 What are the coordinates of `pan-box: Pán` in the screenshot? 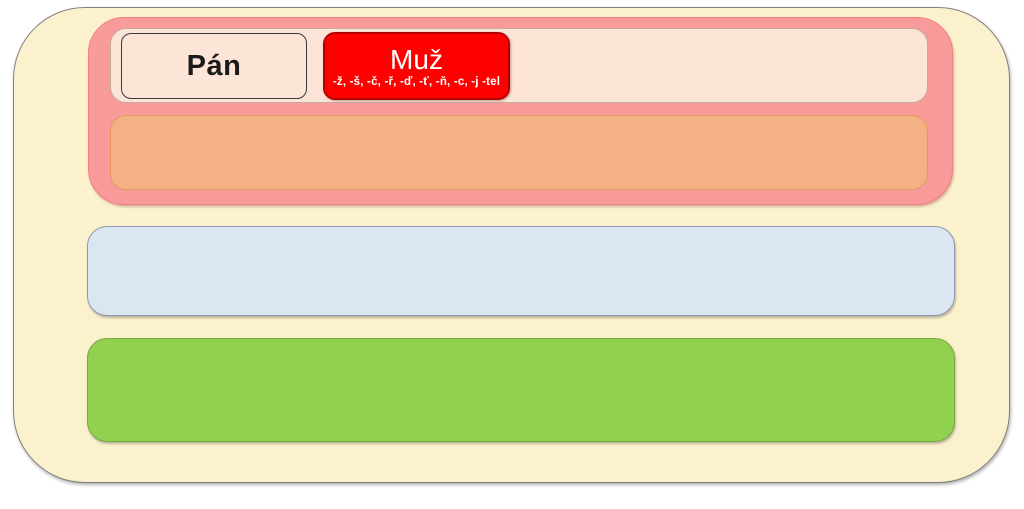 It's located at (214, 66).